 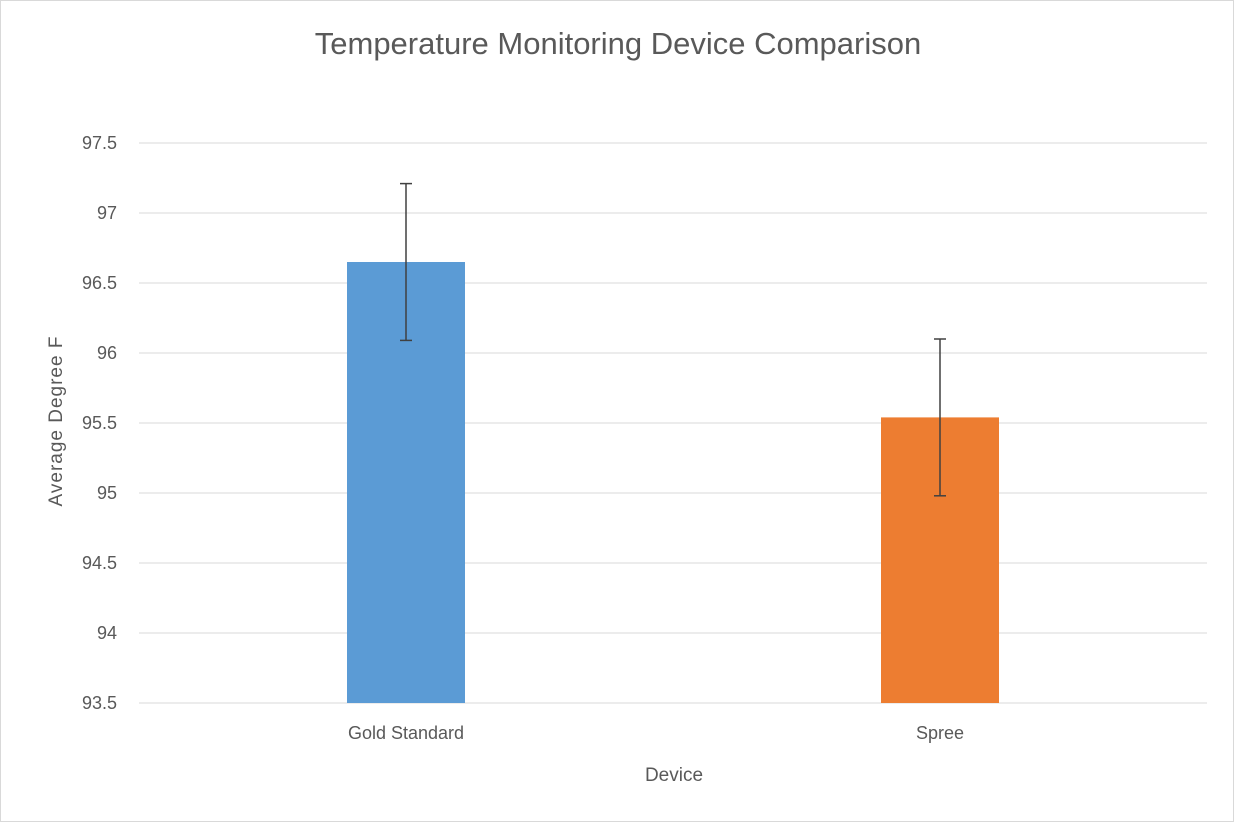 I want to click on y-tick-label: 95, so click(x=107, y=493).